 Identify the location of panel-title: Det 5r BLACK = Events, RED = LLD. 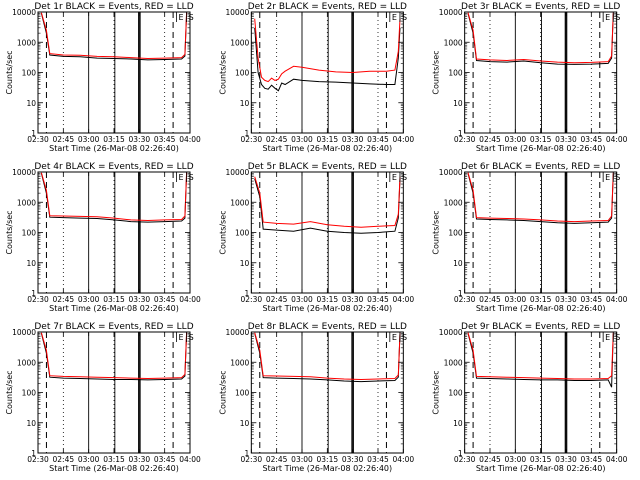
(327, 167).